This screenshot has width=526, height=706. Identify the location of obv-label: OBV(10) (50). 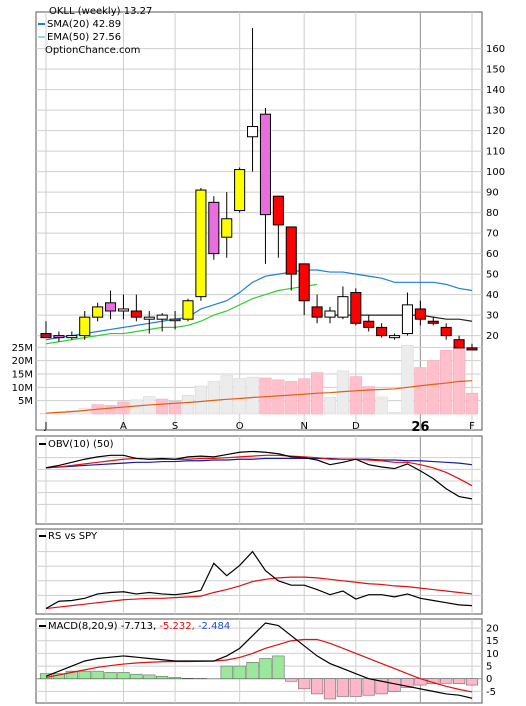
(81, 444).